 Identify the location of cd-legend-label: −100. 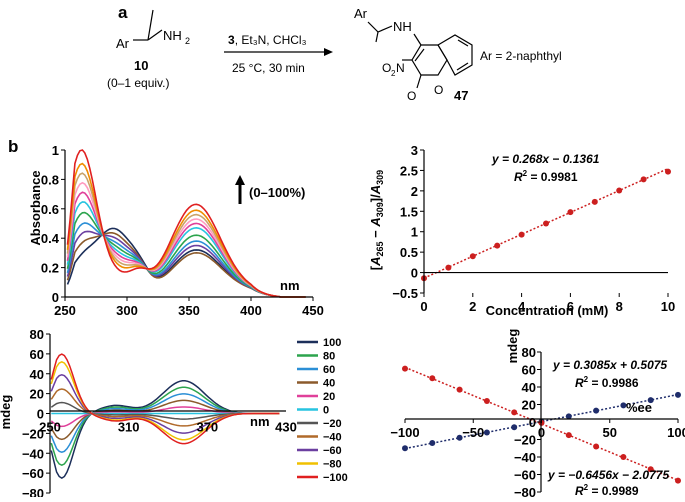
(335, 478).